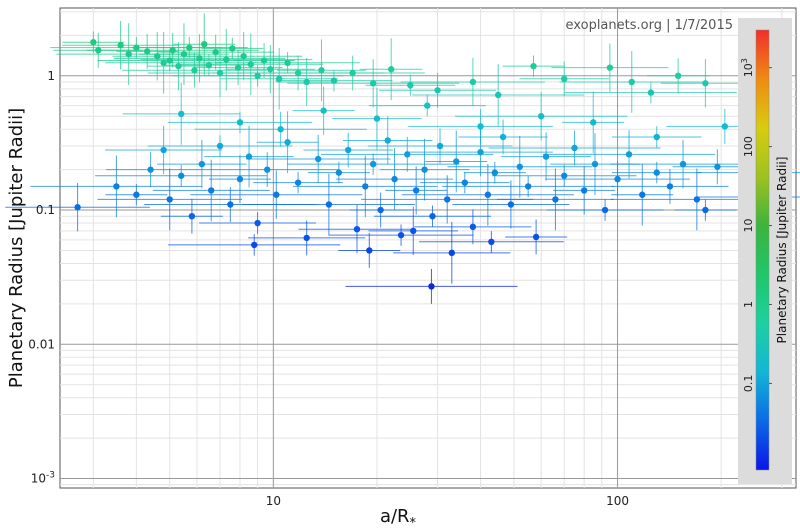 This screenshot has width=800, height=529. I want to click on x-tick-label: 100, so click(617, 501).